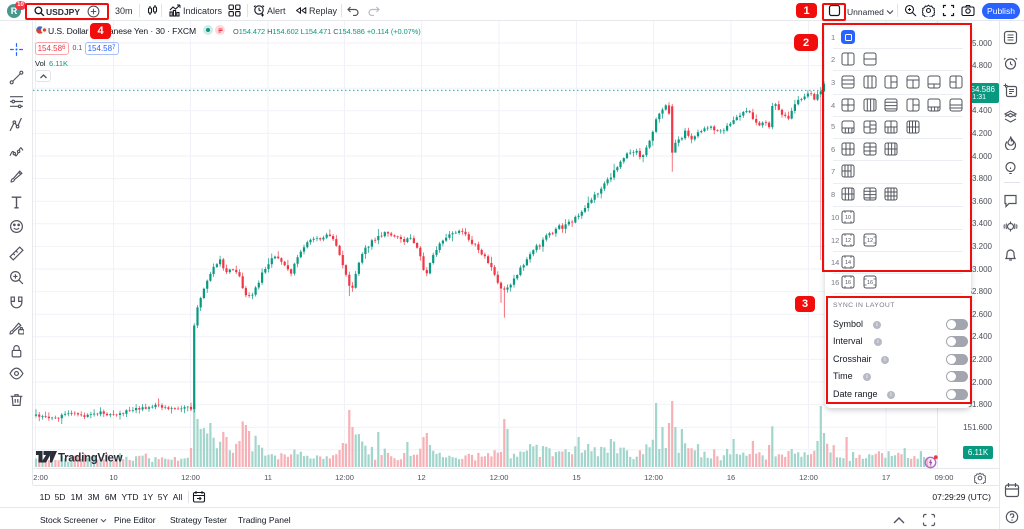 The width and height of the screenshot is (1024, 529). I want to click on svg-text: 14, so click(848, 263).